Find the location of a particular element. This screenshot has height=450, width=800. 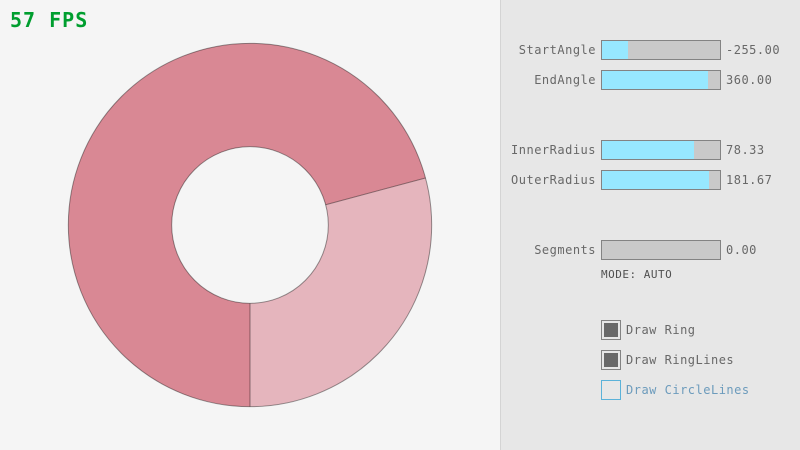

slider-value-startangle: -255.00 is located at coordinates (753, 50).